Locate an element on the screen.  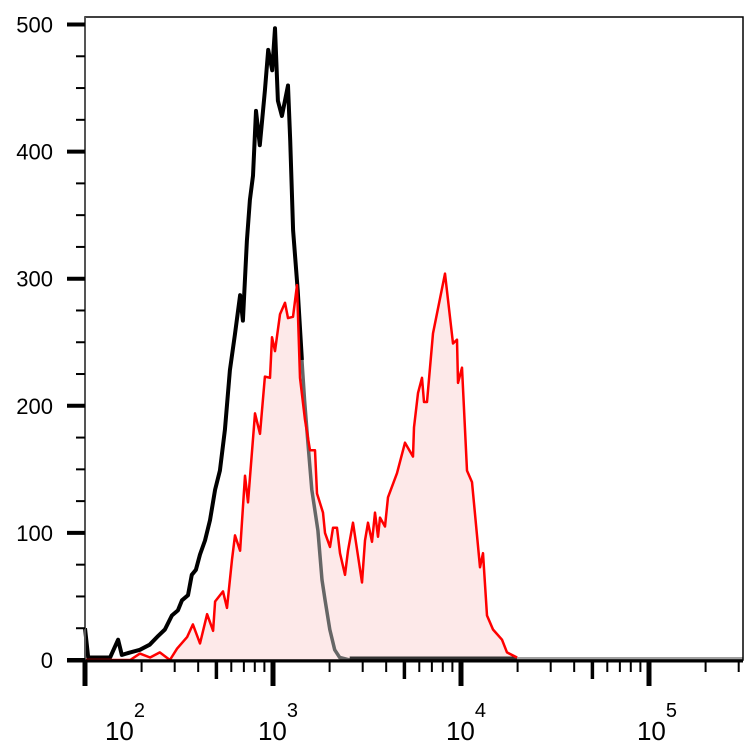
x-tick-label: 10⁴ is located at coordinates (466, 723).